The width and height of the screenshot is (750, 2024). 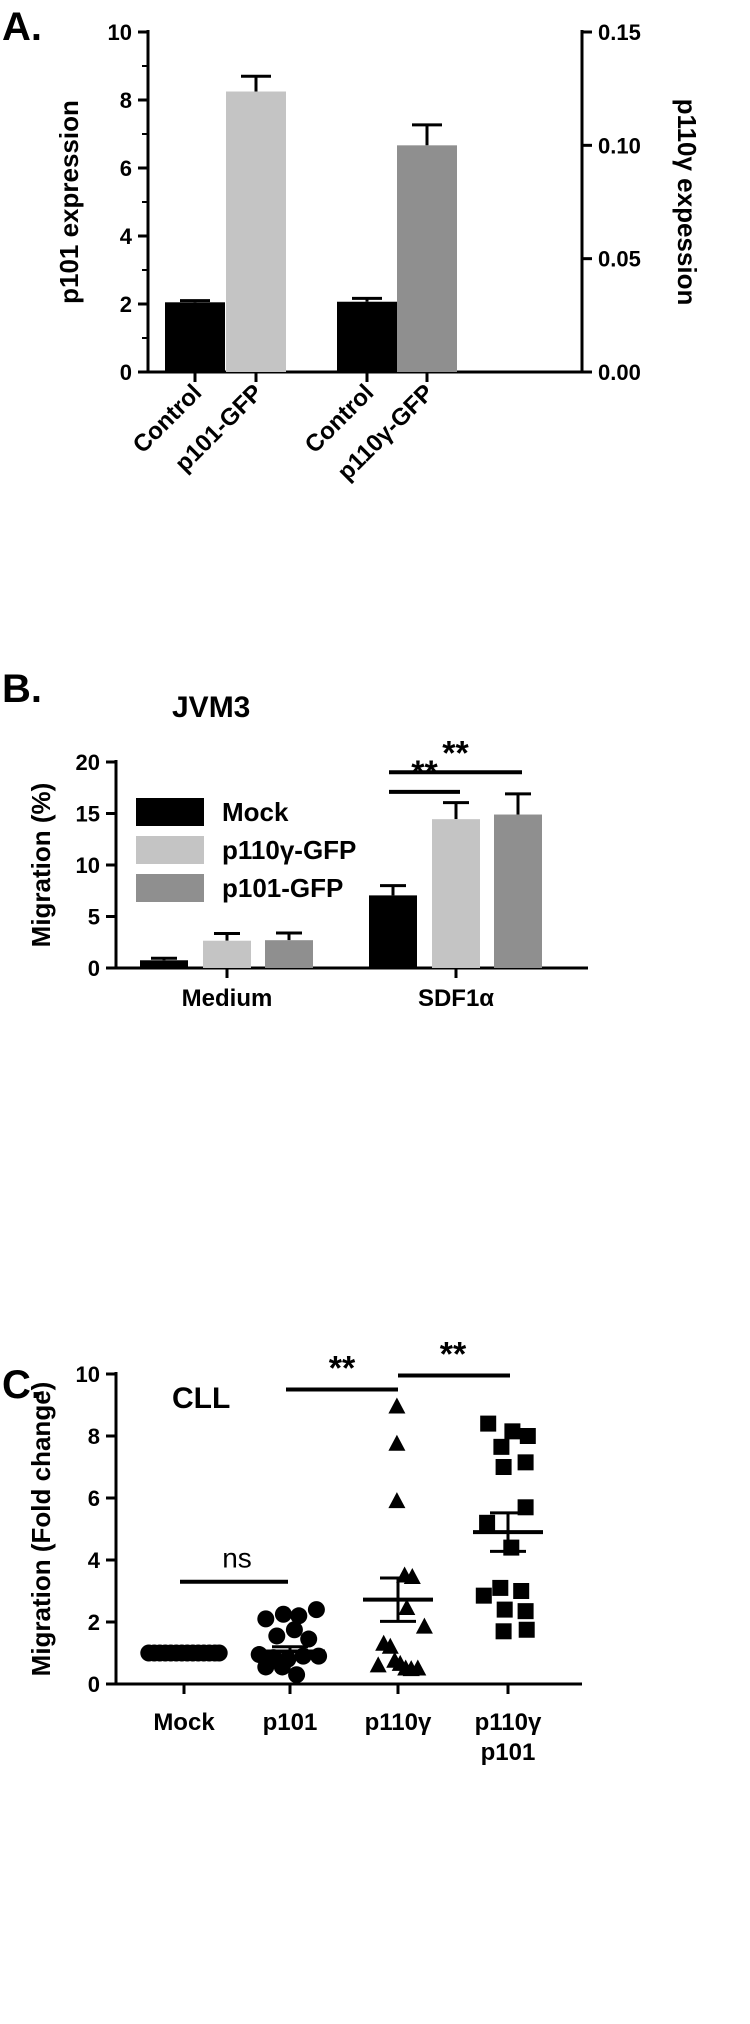 I want to click on panel-b-title: JVM3, so click(x=211, y=707).